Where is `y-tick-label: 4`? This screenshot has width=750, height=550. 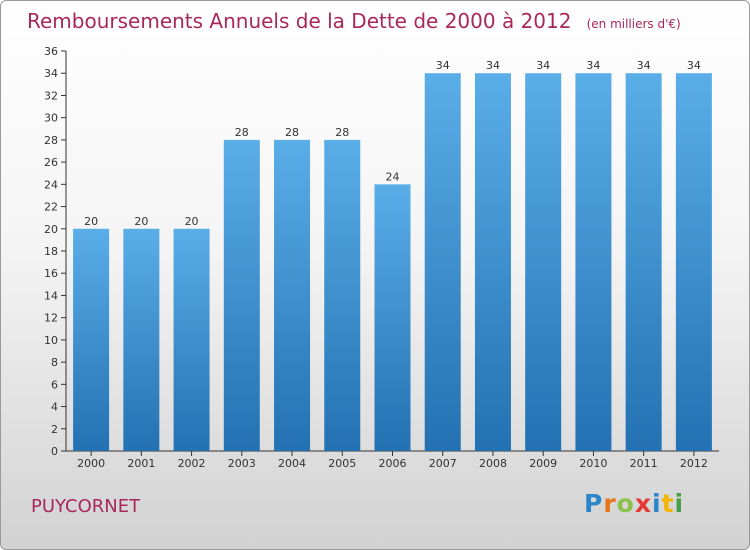 y-tick-label: 4 is located at coordinates (54, 407).